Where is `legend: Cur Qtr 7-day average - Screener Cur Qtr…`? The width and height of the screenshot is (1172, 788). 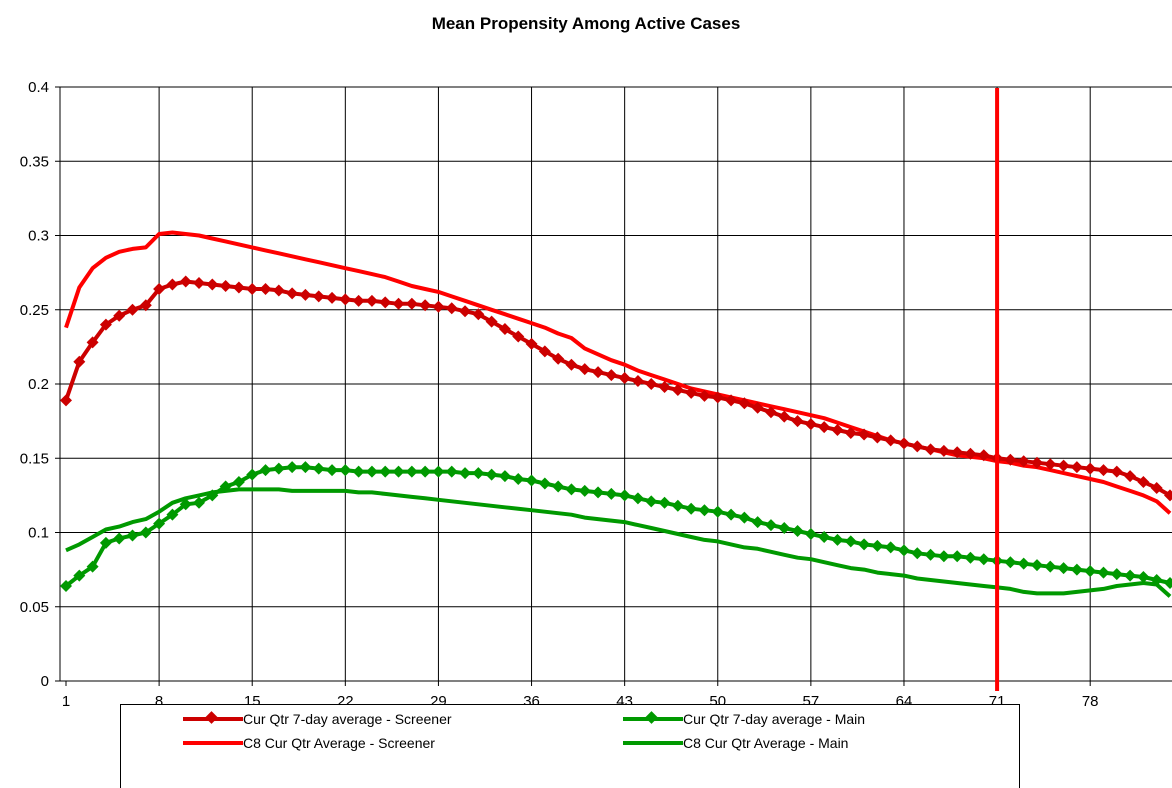 legend: Cur Qtr 7-day average - Screener Cur Qtr… is located at coordinates (570, 746).